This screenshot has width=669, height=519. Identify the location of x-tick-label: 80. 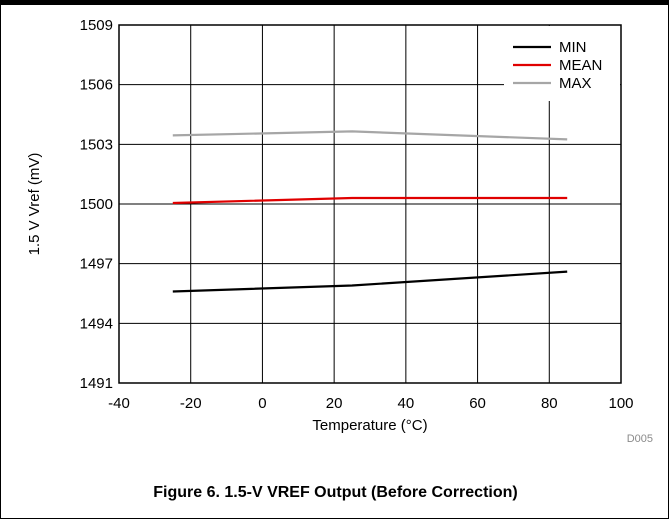
(549, 403).